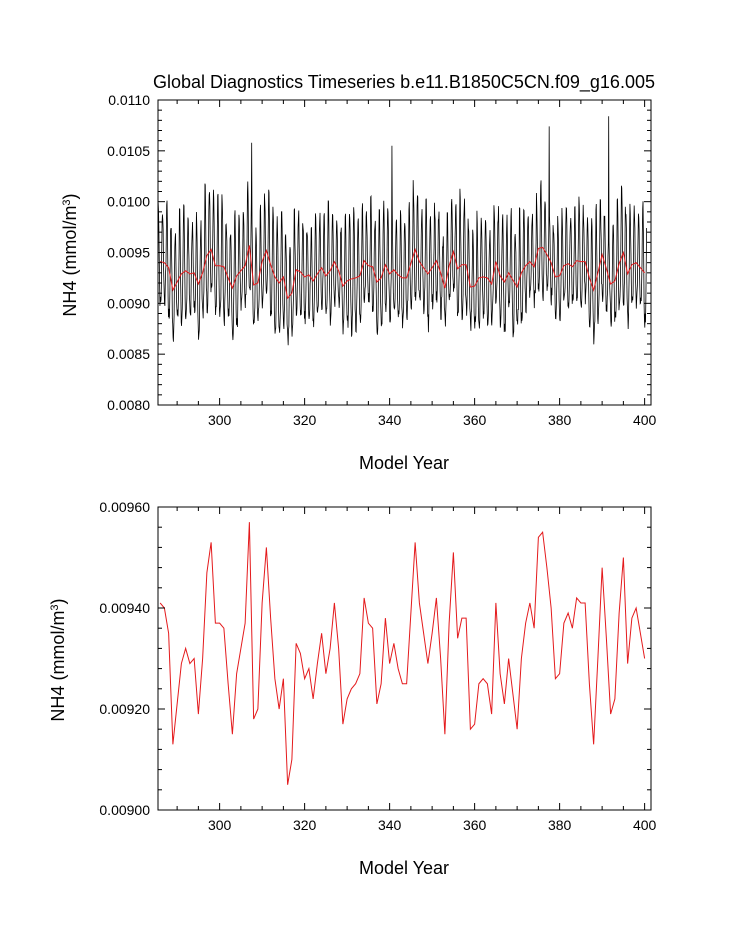  What do you see at coordinates (128, 405) in the screenshot?
I see `y-tick-label: 0.0080` at bounding box center [128, 405].